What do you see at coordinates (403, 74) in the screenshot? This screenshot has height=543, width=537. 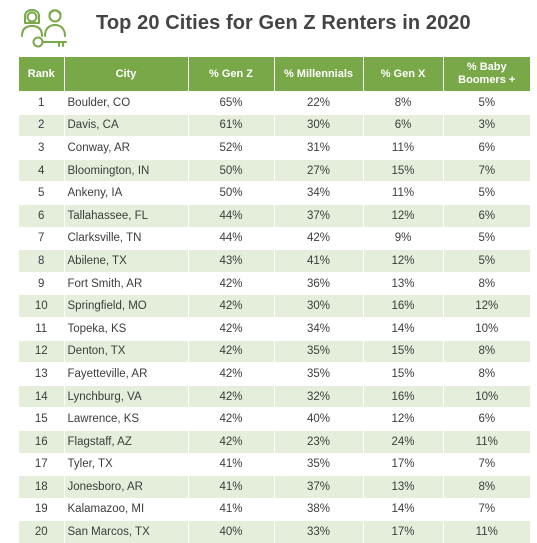 I see `column-header-gen-x: % Gen X` at bounding box center [403, 74].